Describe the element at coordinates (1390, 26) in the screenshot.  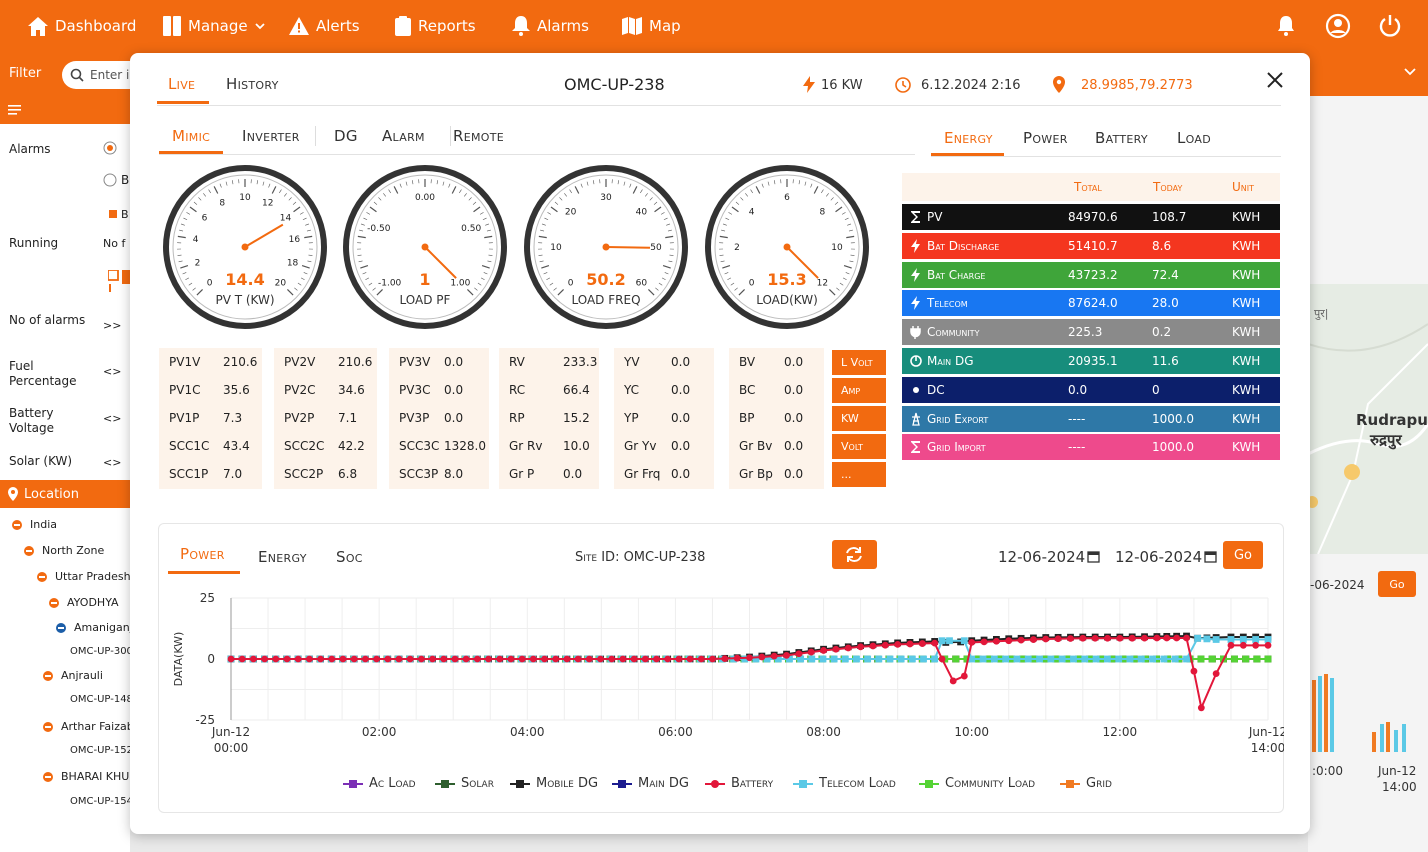
I see `power-off-icon` at that location.